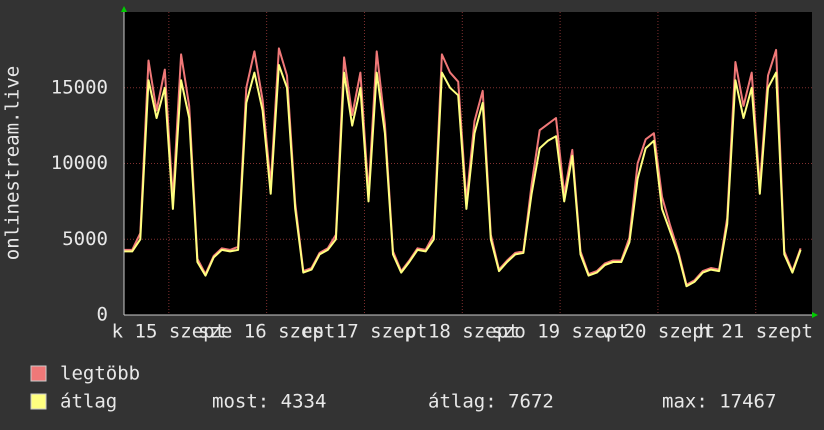 Image resolution: width=824 pixels, height=430 pixels. Describe the element at coordinates (491, 402) in the screenshot. I see `stat-label: átlag: 7672` at that location.